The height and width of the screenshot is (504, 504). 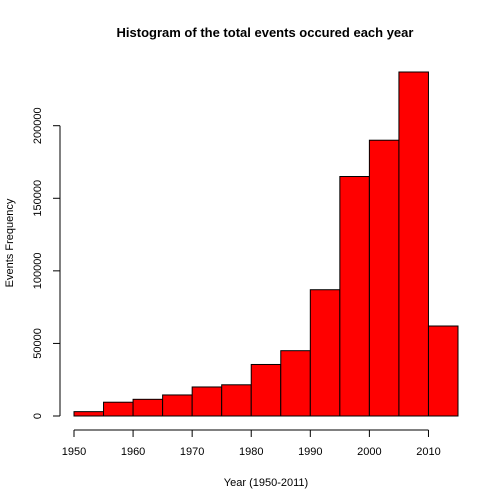 I want to click on y-axis: 0 50000 100000 150000 200000, so click(x=46, y=263).